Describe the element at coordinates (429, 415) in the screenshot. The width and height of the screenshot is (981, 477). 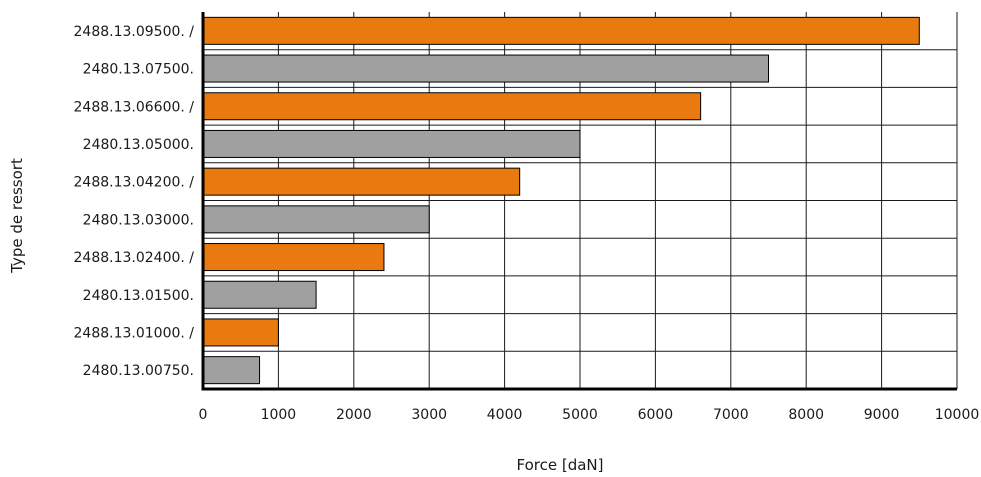
I see `x-tick-label: 3000` at that location.